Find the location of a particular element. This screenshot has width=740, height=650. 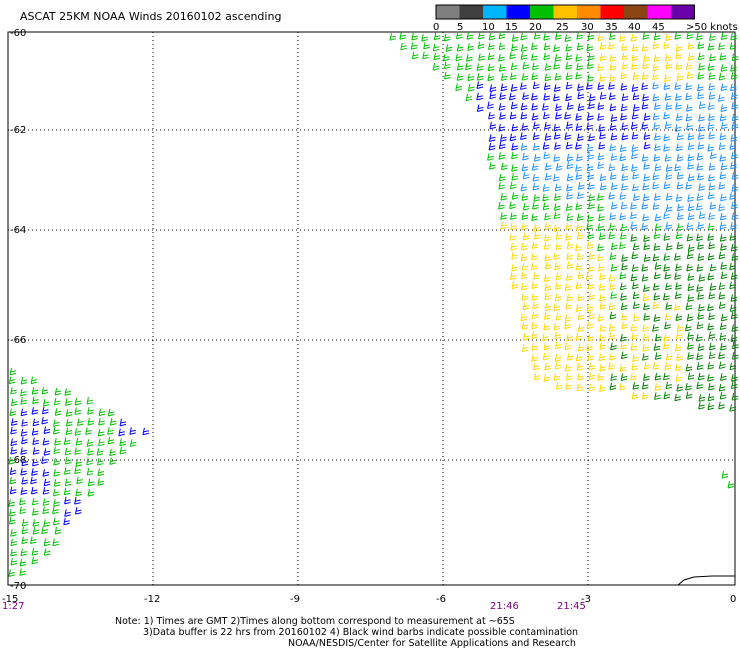

legend-swatch is located at coordinates (471, 12).